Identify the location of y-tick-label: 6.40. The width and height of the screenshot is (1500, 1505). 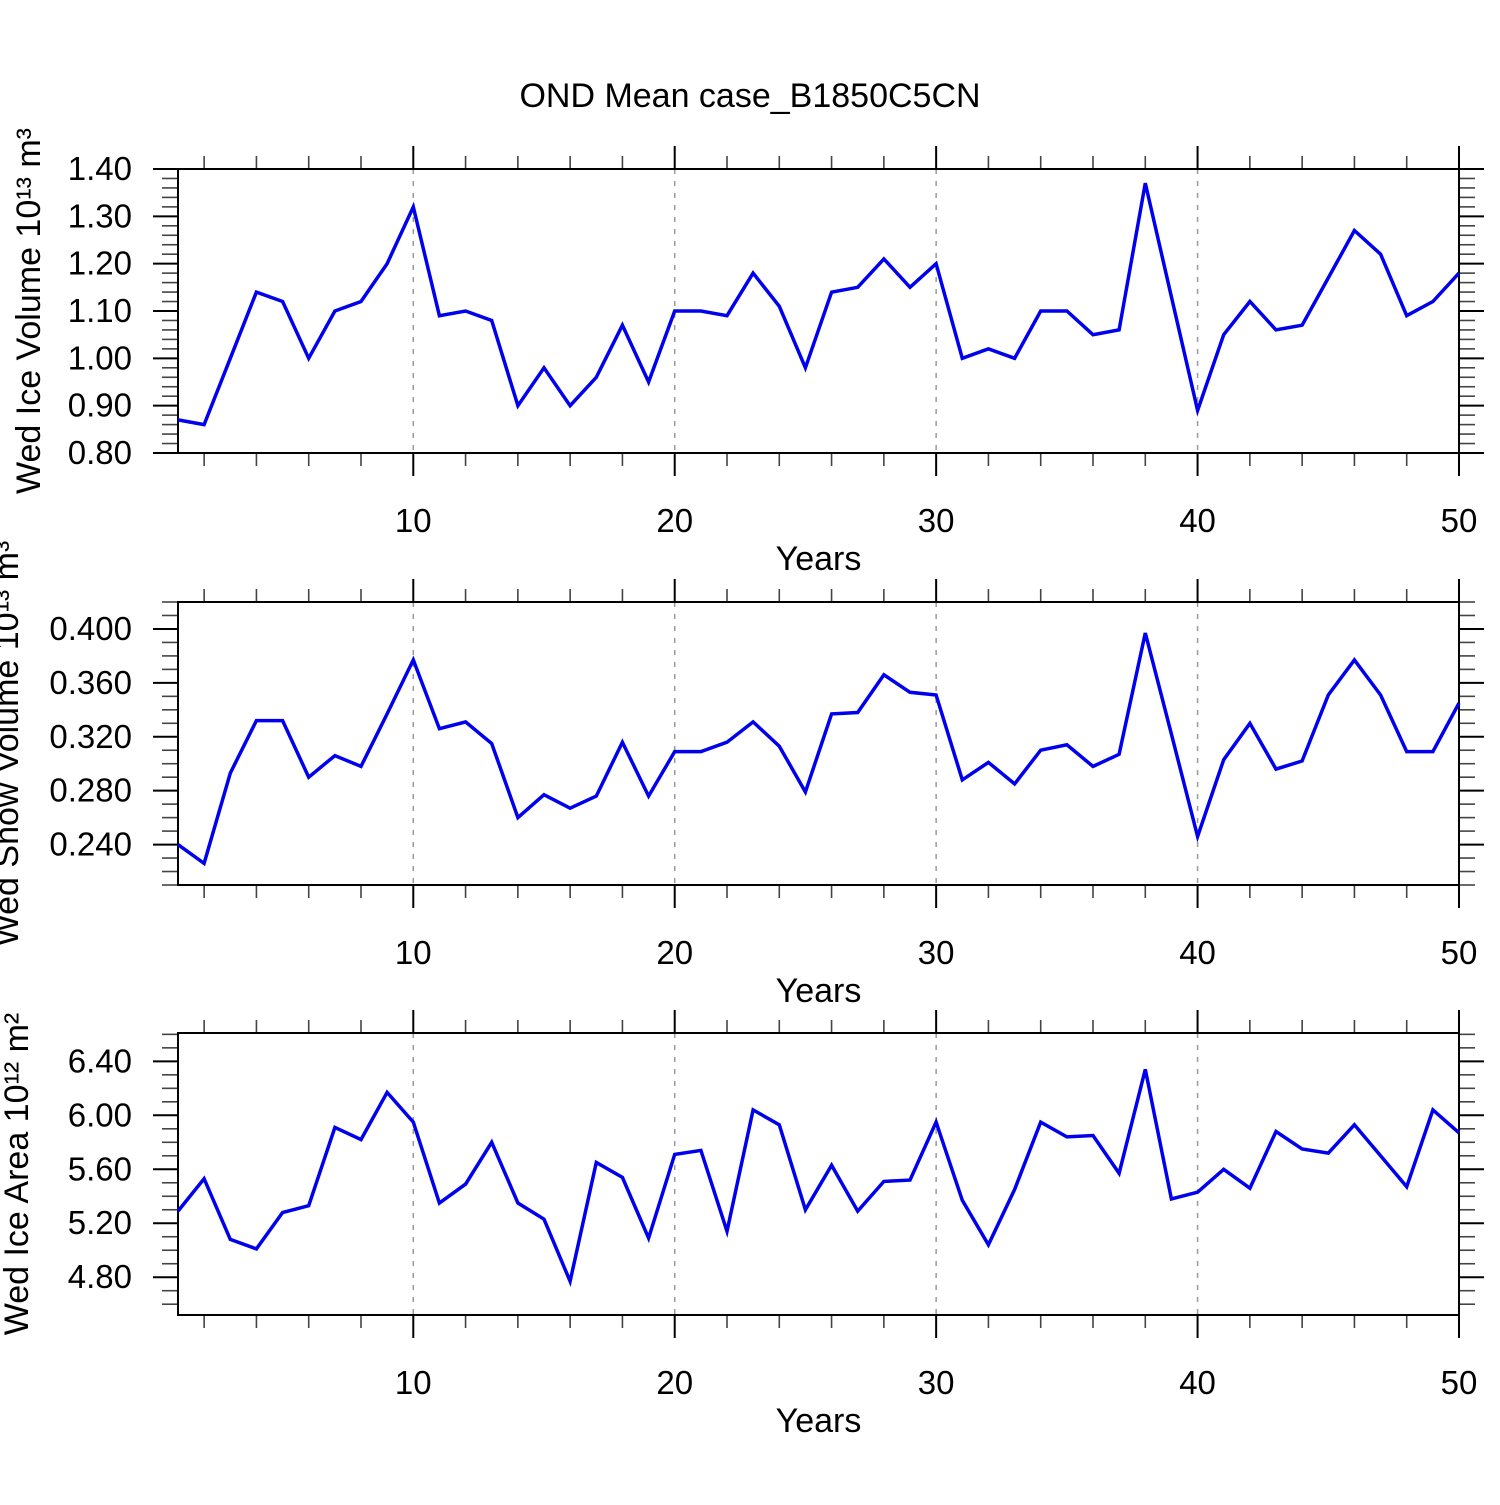
(100, 1060).